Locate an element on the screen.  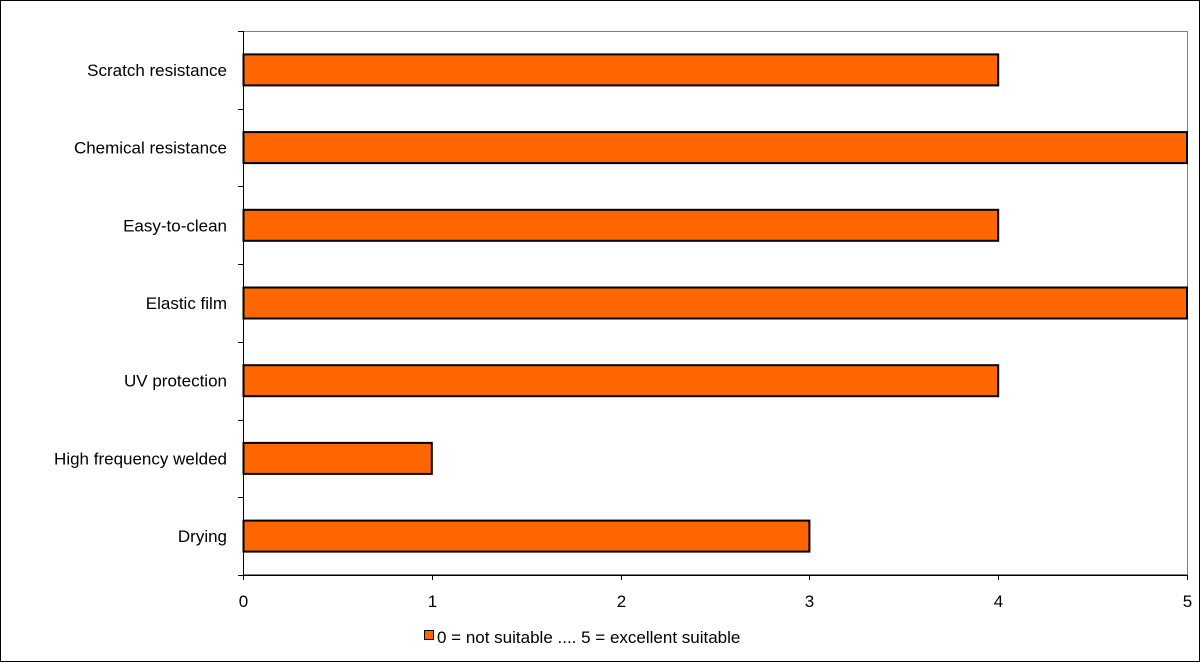
bar-drying is located at coordinates (526, 536).